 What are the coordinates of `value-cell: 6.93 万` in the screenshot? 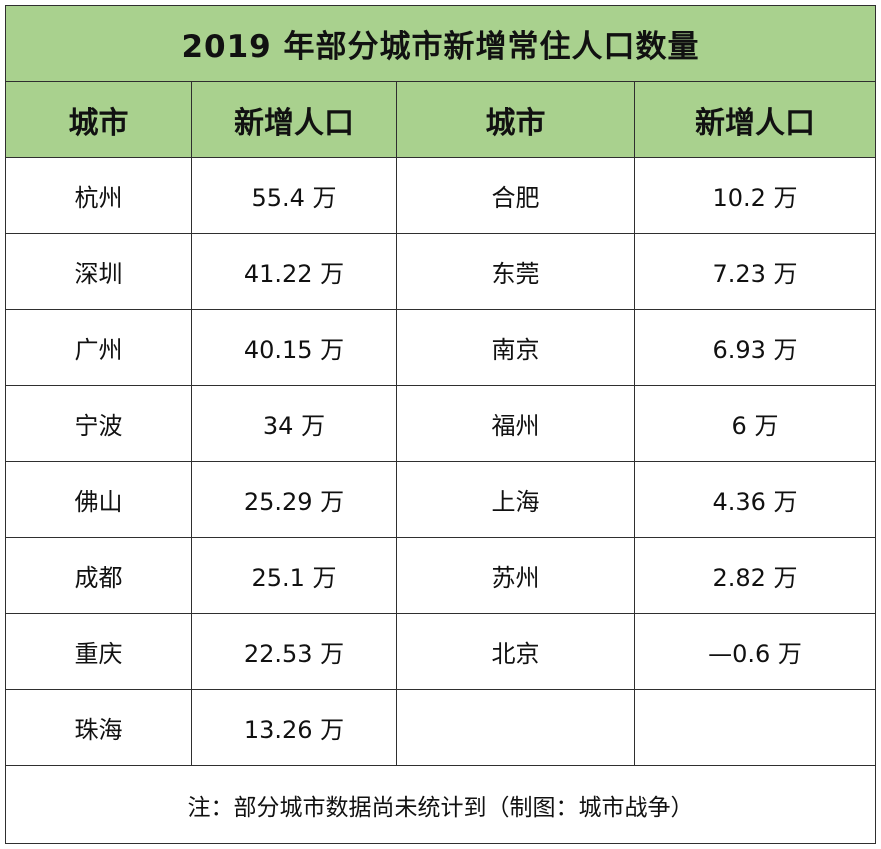 It's located at (755, 347).